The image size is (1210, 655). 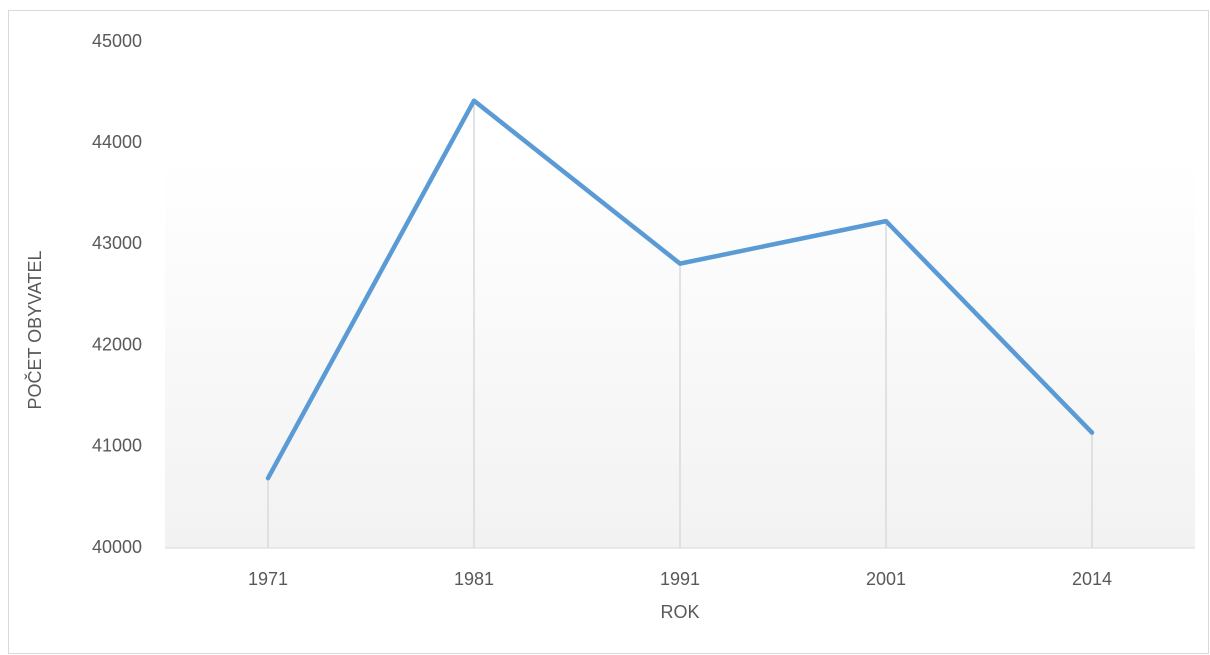 What do you see at coordinates (474, 579) in the screenshot?
I see `x-tick-label: 1981` at bounding box center [474, 579].